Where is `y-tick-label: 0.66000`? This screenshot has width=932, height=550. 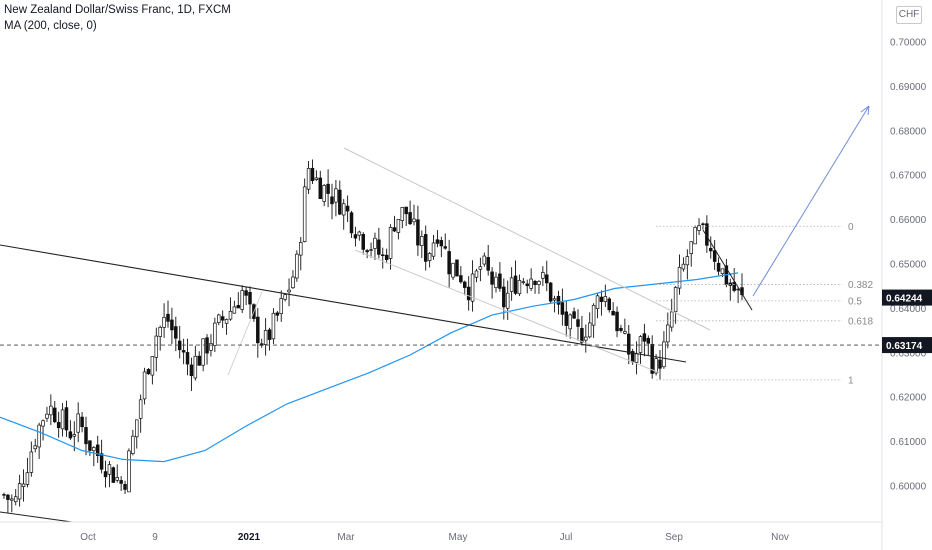
y-tick-label: 0.66000 is located at coordinates (908, 220).